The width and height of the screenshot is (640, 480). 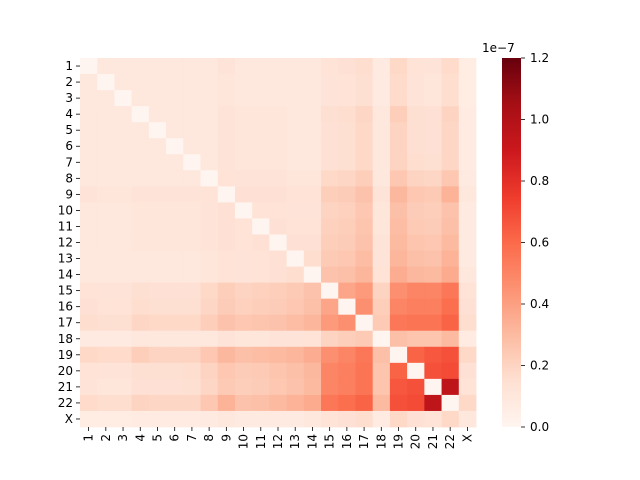 I want to click on y-tick-label: 14, so click(x=65, y=275).